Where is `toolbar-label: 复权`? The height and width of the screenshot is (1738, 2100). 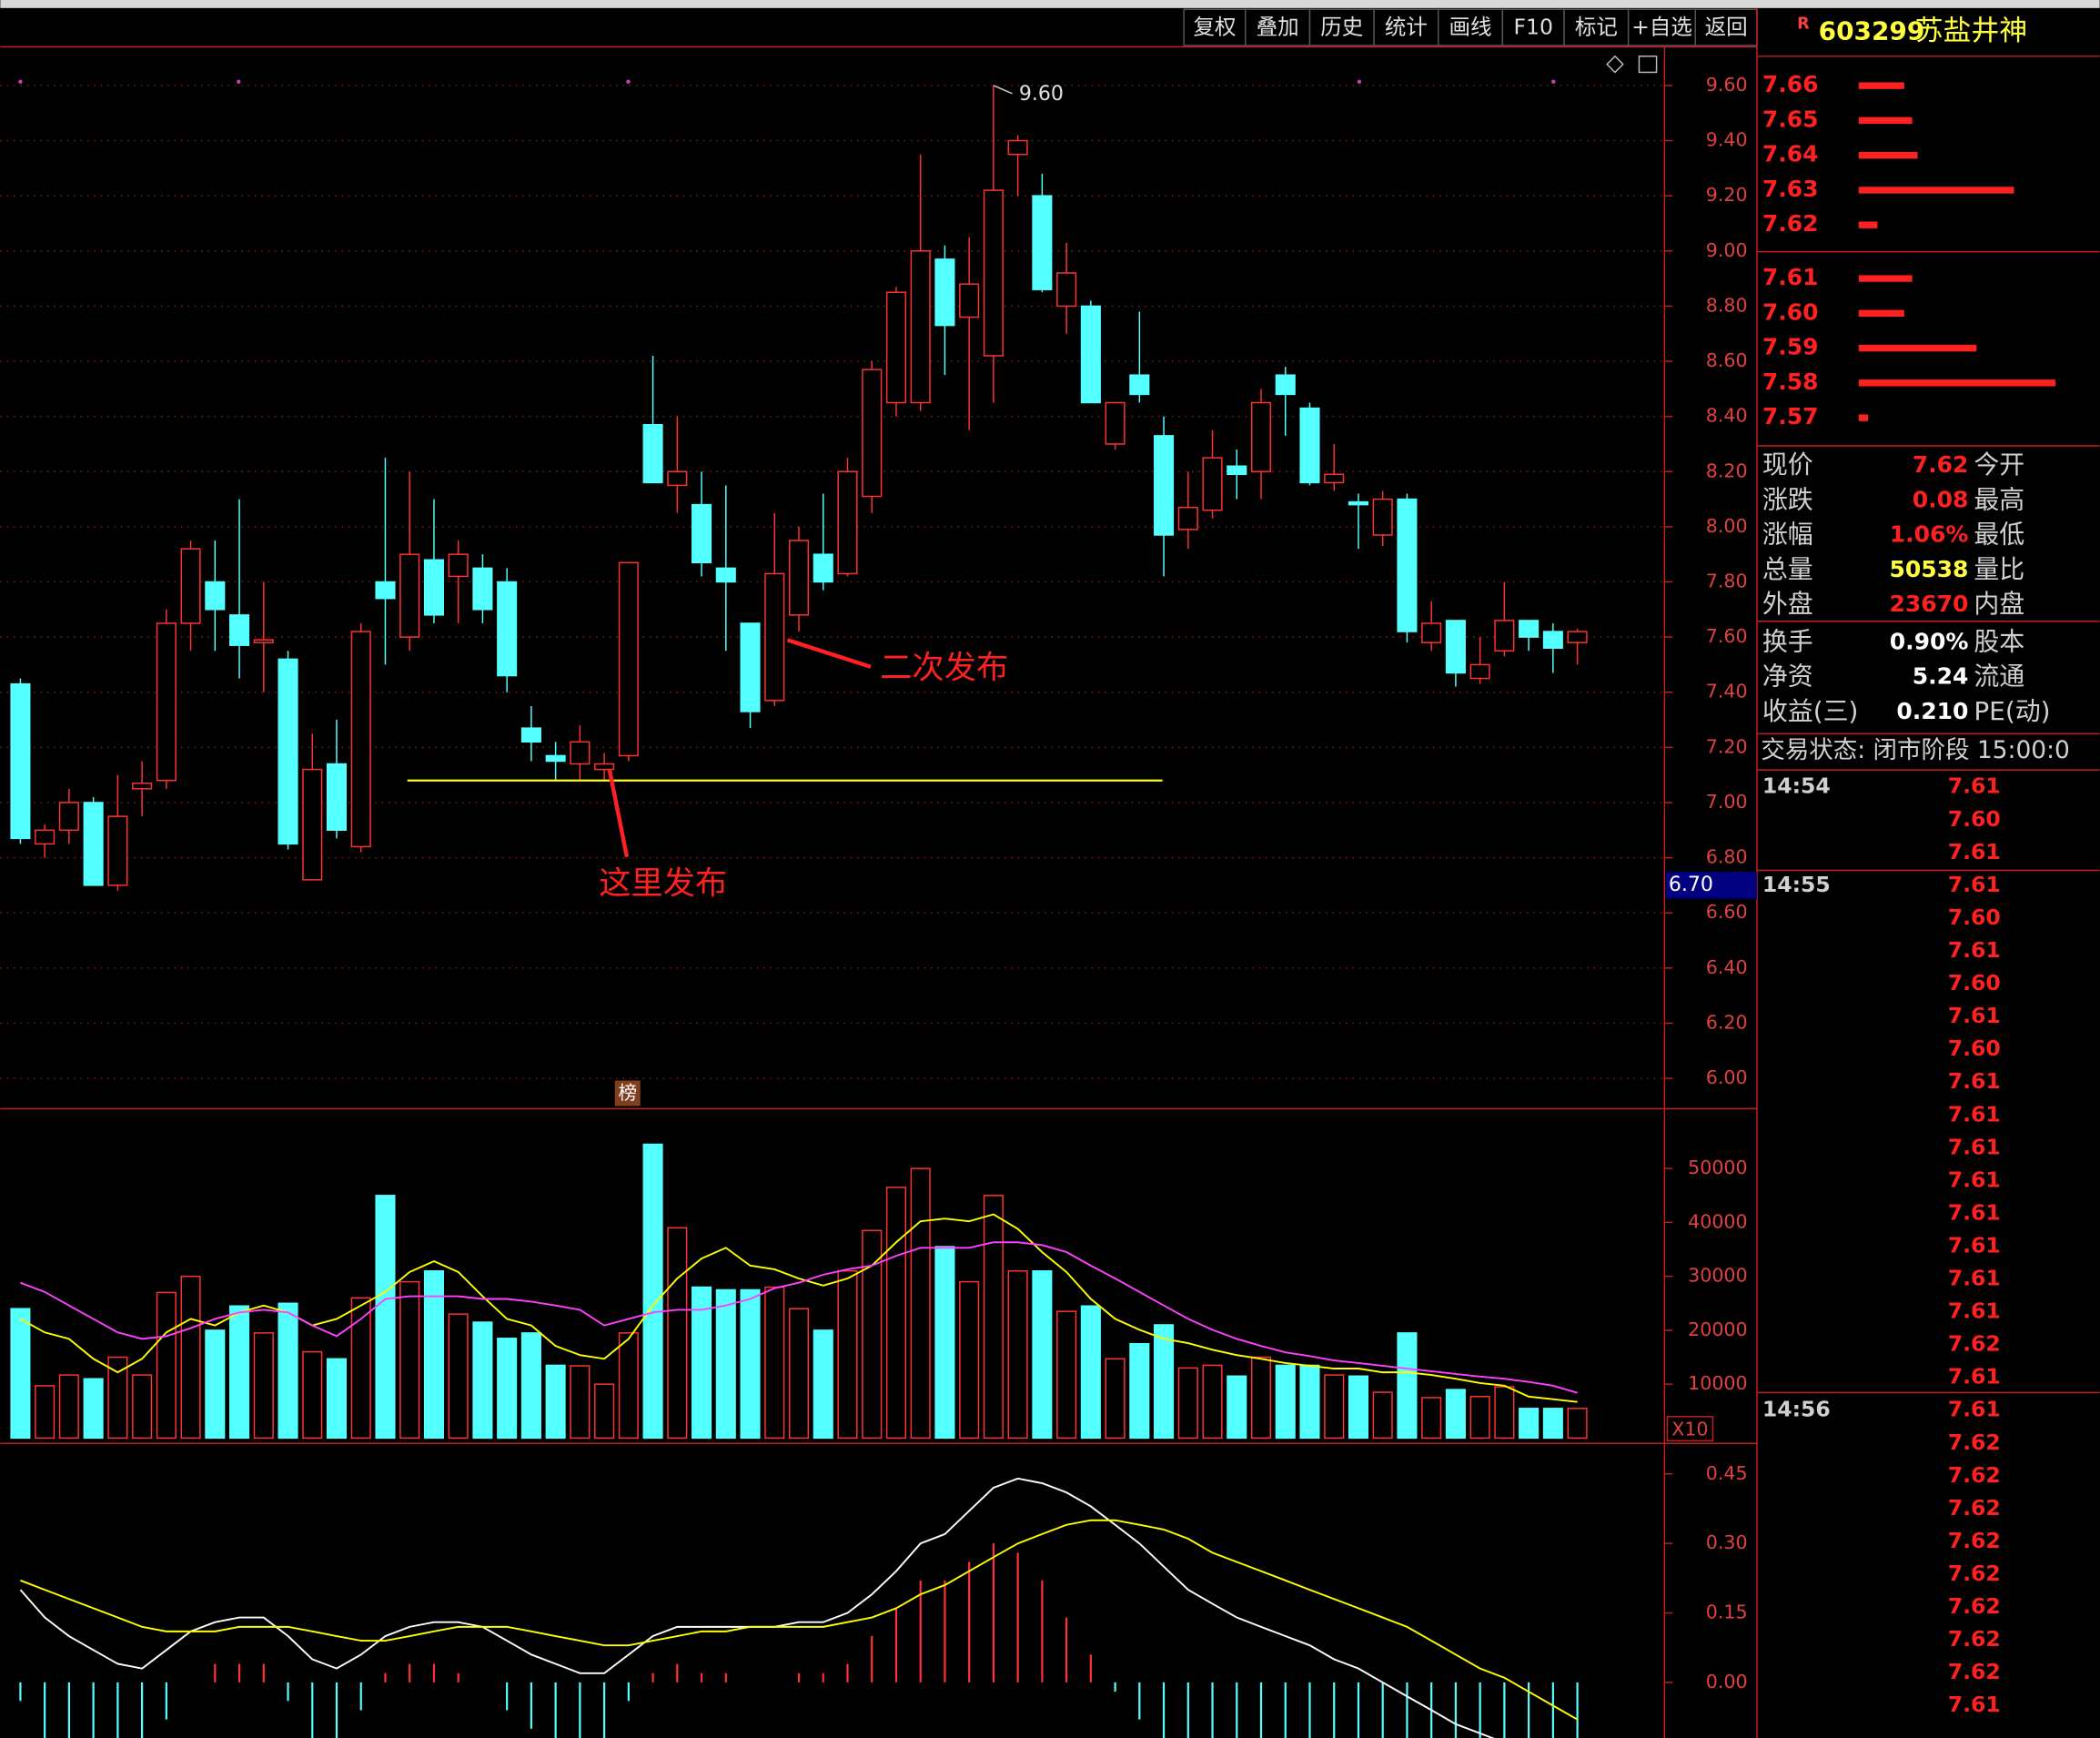 toolbar-label: 复权 is located at coordinates (1214, 26).